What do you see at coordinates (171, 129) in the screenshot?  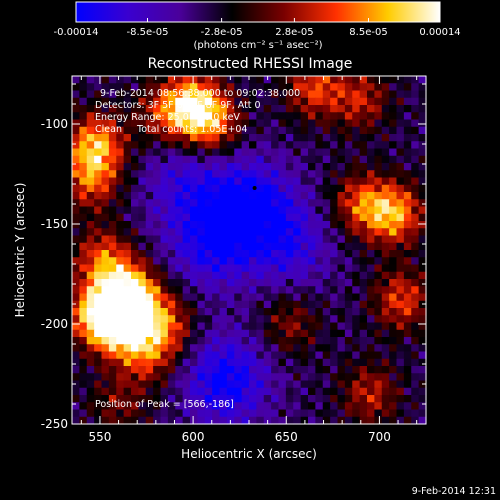 I see `annotation-clean-counts: Clean Total counts: 1.05E+04` at bounding box center [171, 129].